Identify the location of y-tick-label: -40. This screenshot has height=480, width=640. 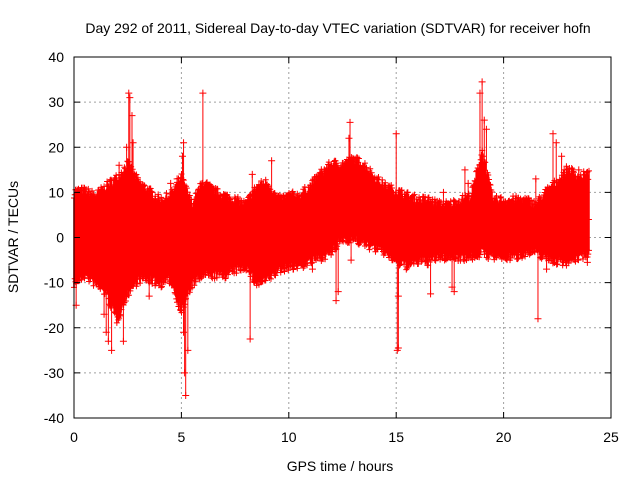
(54, 418).